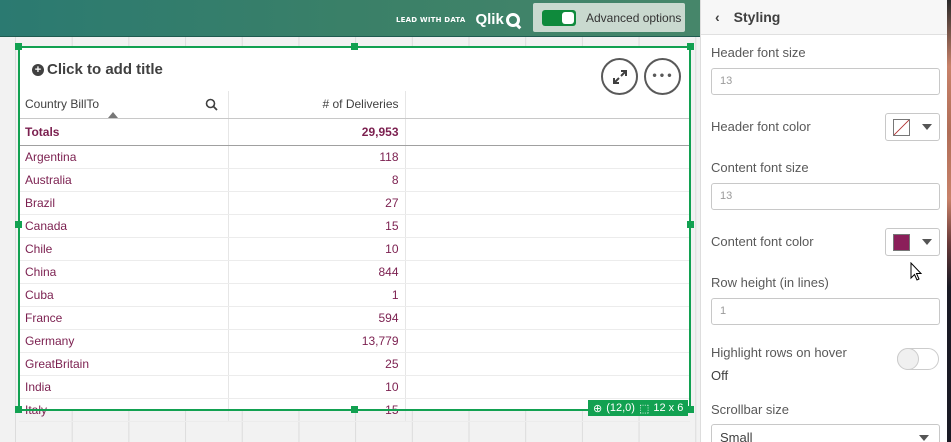 The height and width of the screenshot is (442, 951). Describe the element at coordinates (779, 352) in the screenshot. I see `highlight-rows-label: Highlight rows on hover` at that location.